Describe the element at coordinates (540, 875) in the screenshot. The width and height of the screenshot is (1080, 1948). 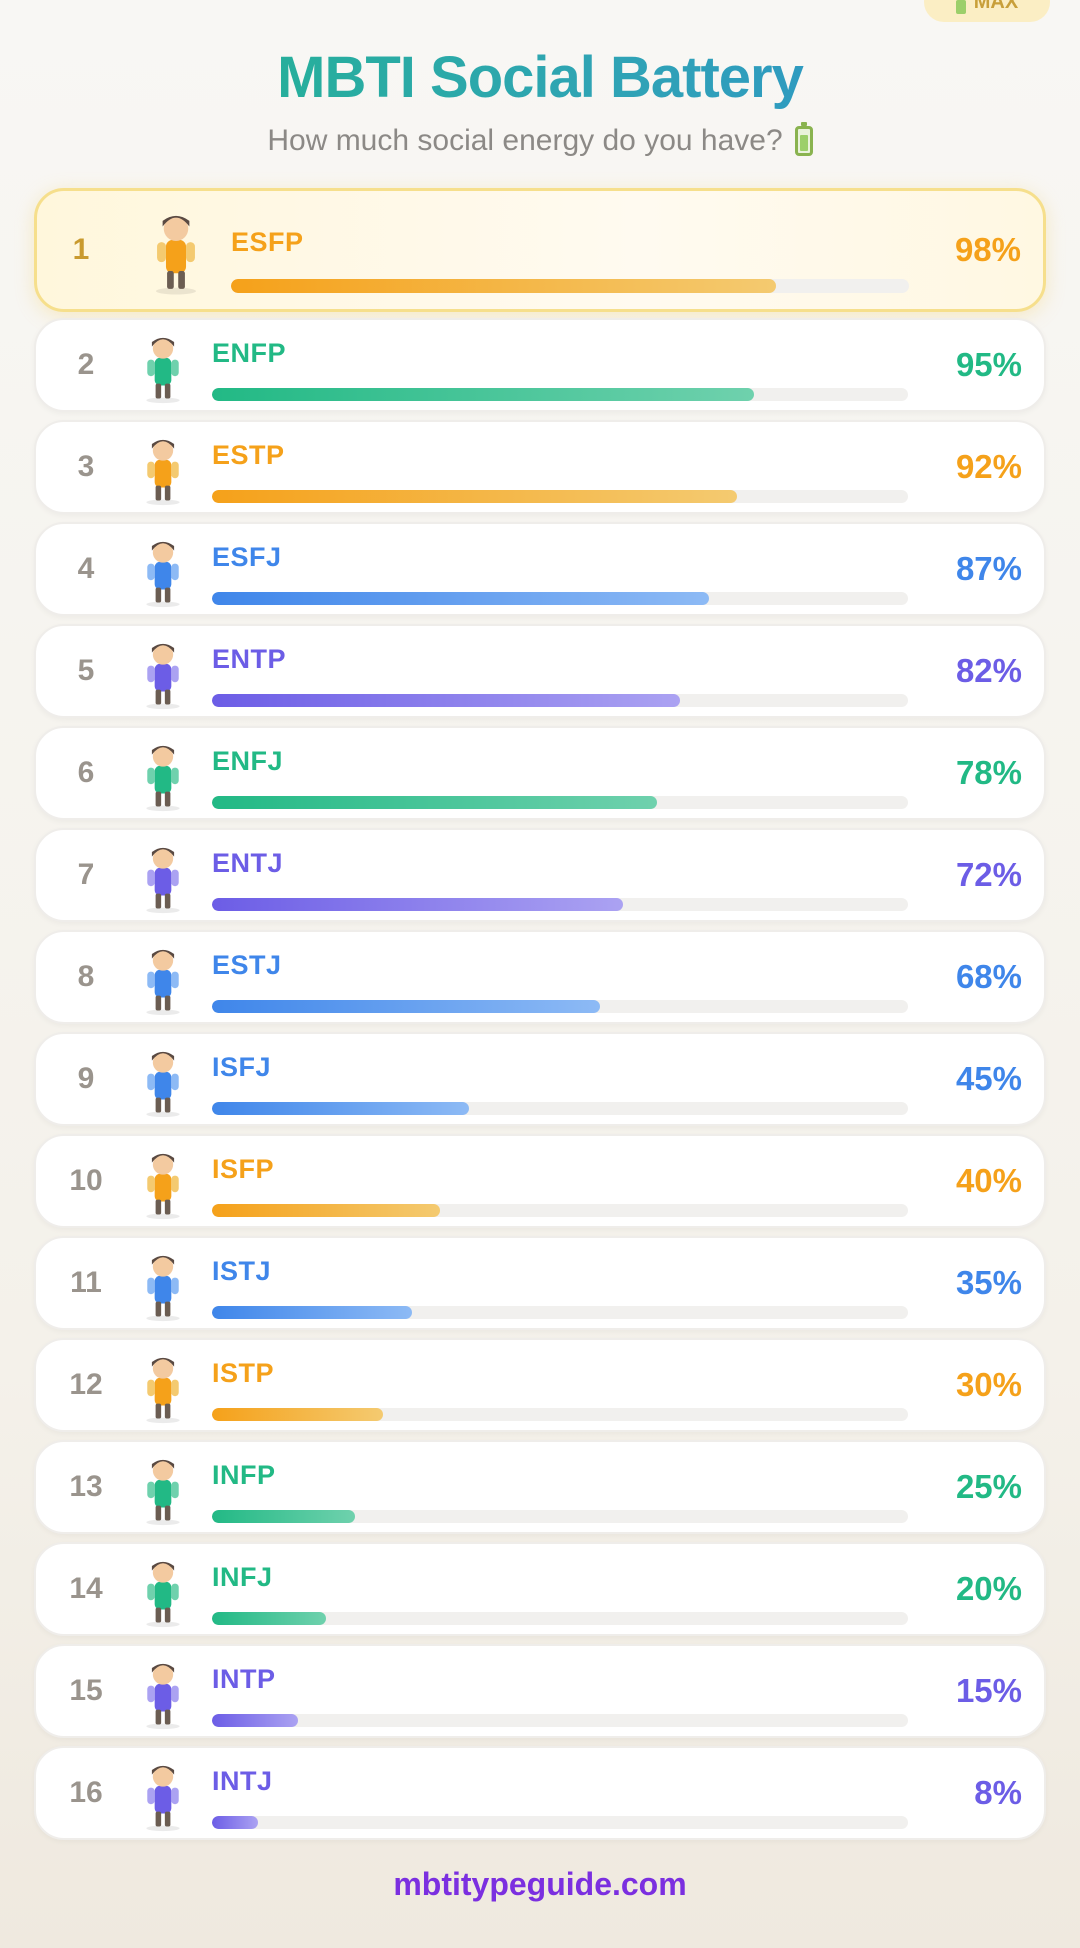
I see `ranking-row: 7 ENTJ 72%` at that location.